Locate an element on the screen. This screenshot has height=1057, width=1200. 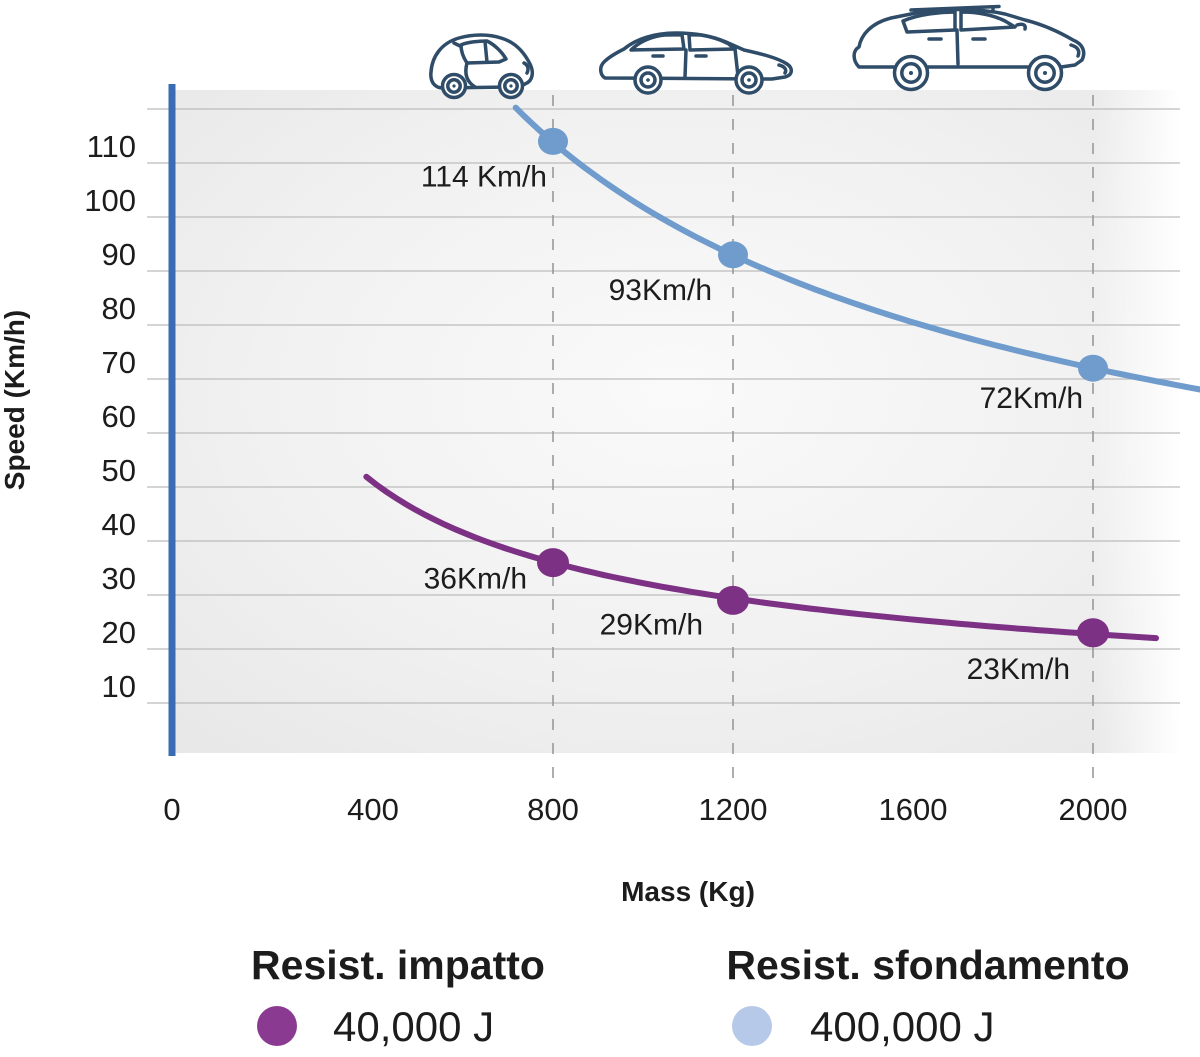
x-axis-title: Mass (Kg) is located at coordinates (688, 891).